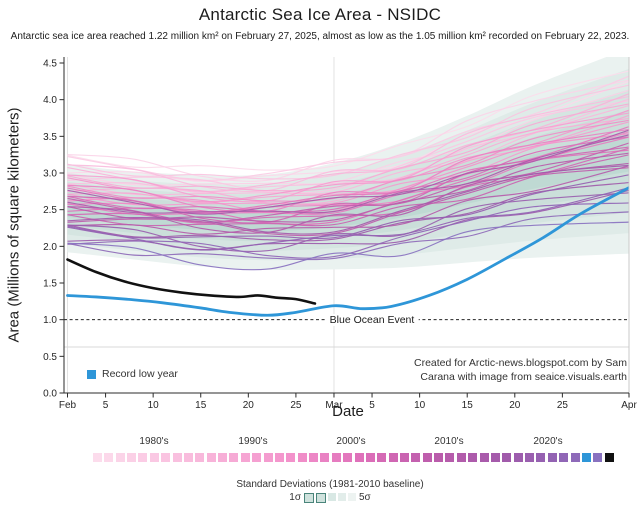  What do you see at coordinates (154, 441) in the screenshot?
I see `decade-label-1980: 1980's` at bounding box center [154, 441].